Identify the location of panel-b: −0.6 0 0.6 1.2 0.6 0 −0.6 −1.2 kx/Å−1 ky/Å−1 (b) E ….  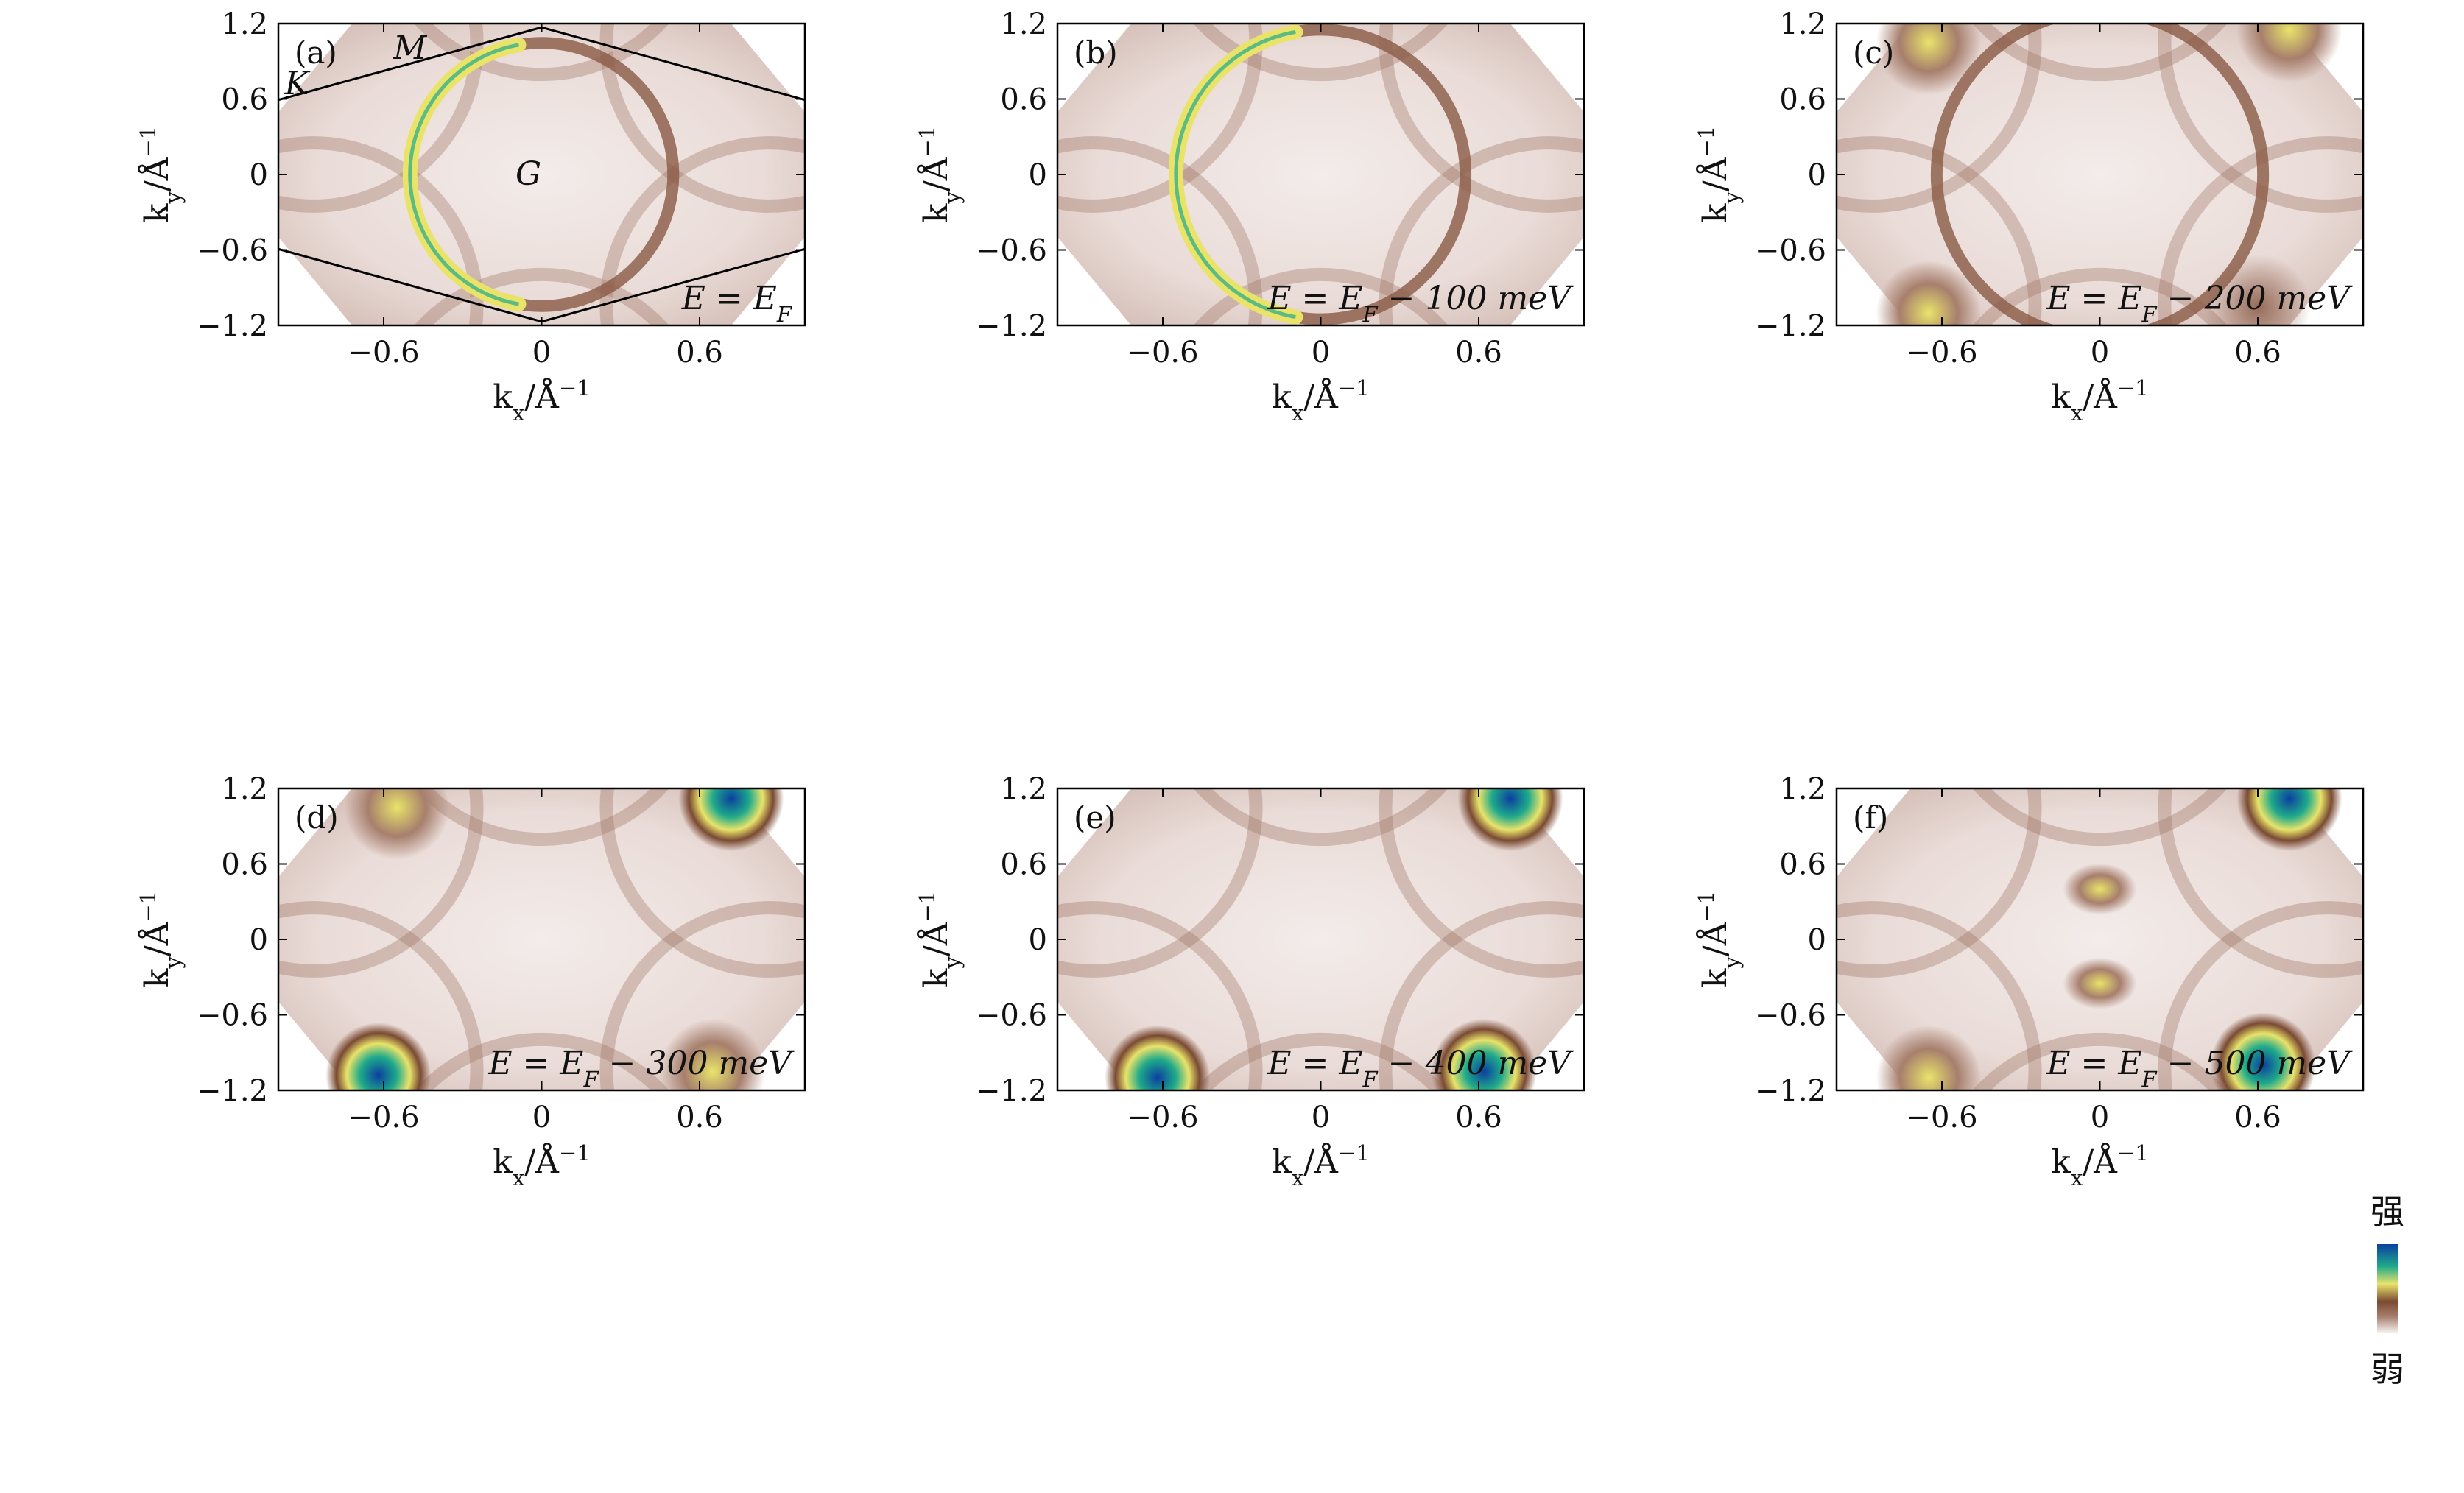
(1250, 217).